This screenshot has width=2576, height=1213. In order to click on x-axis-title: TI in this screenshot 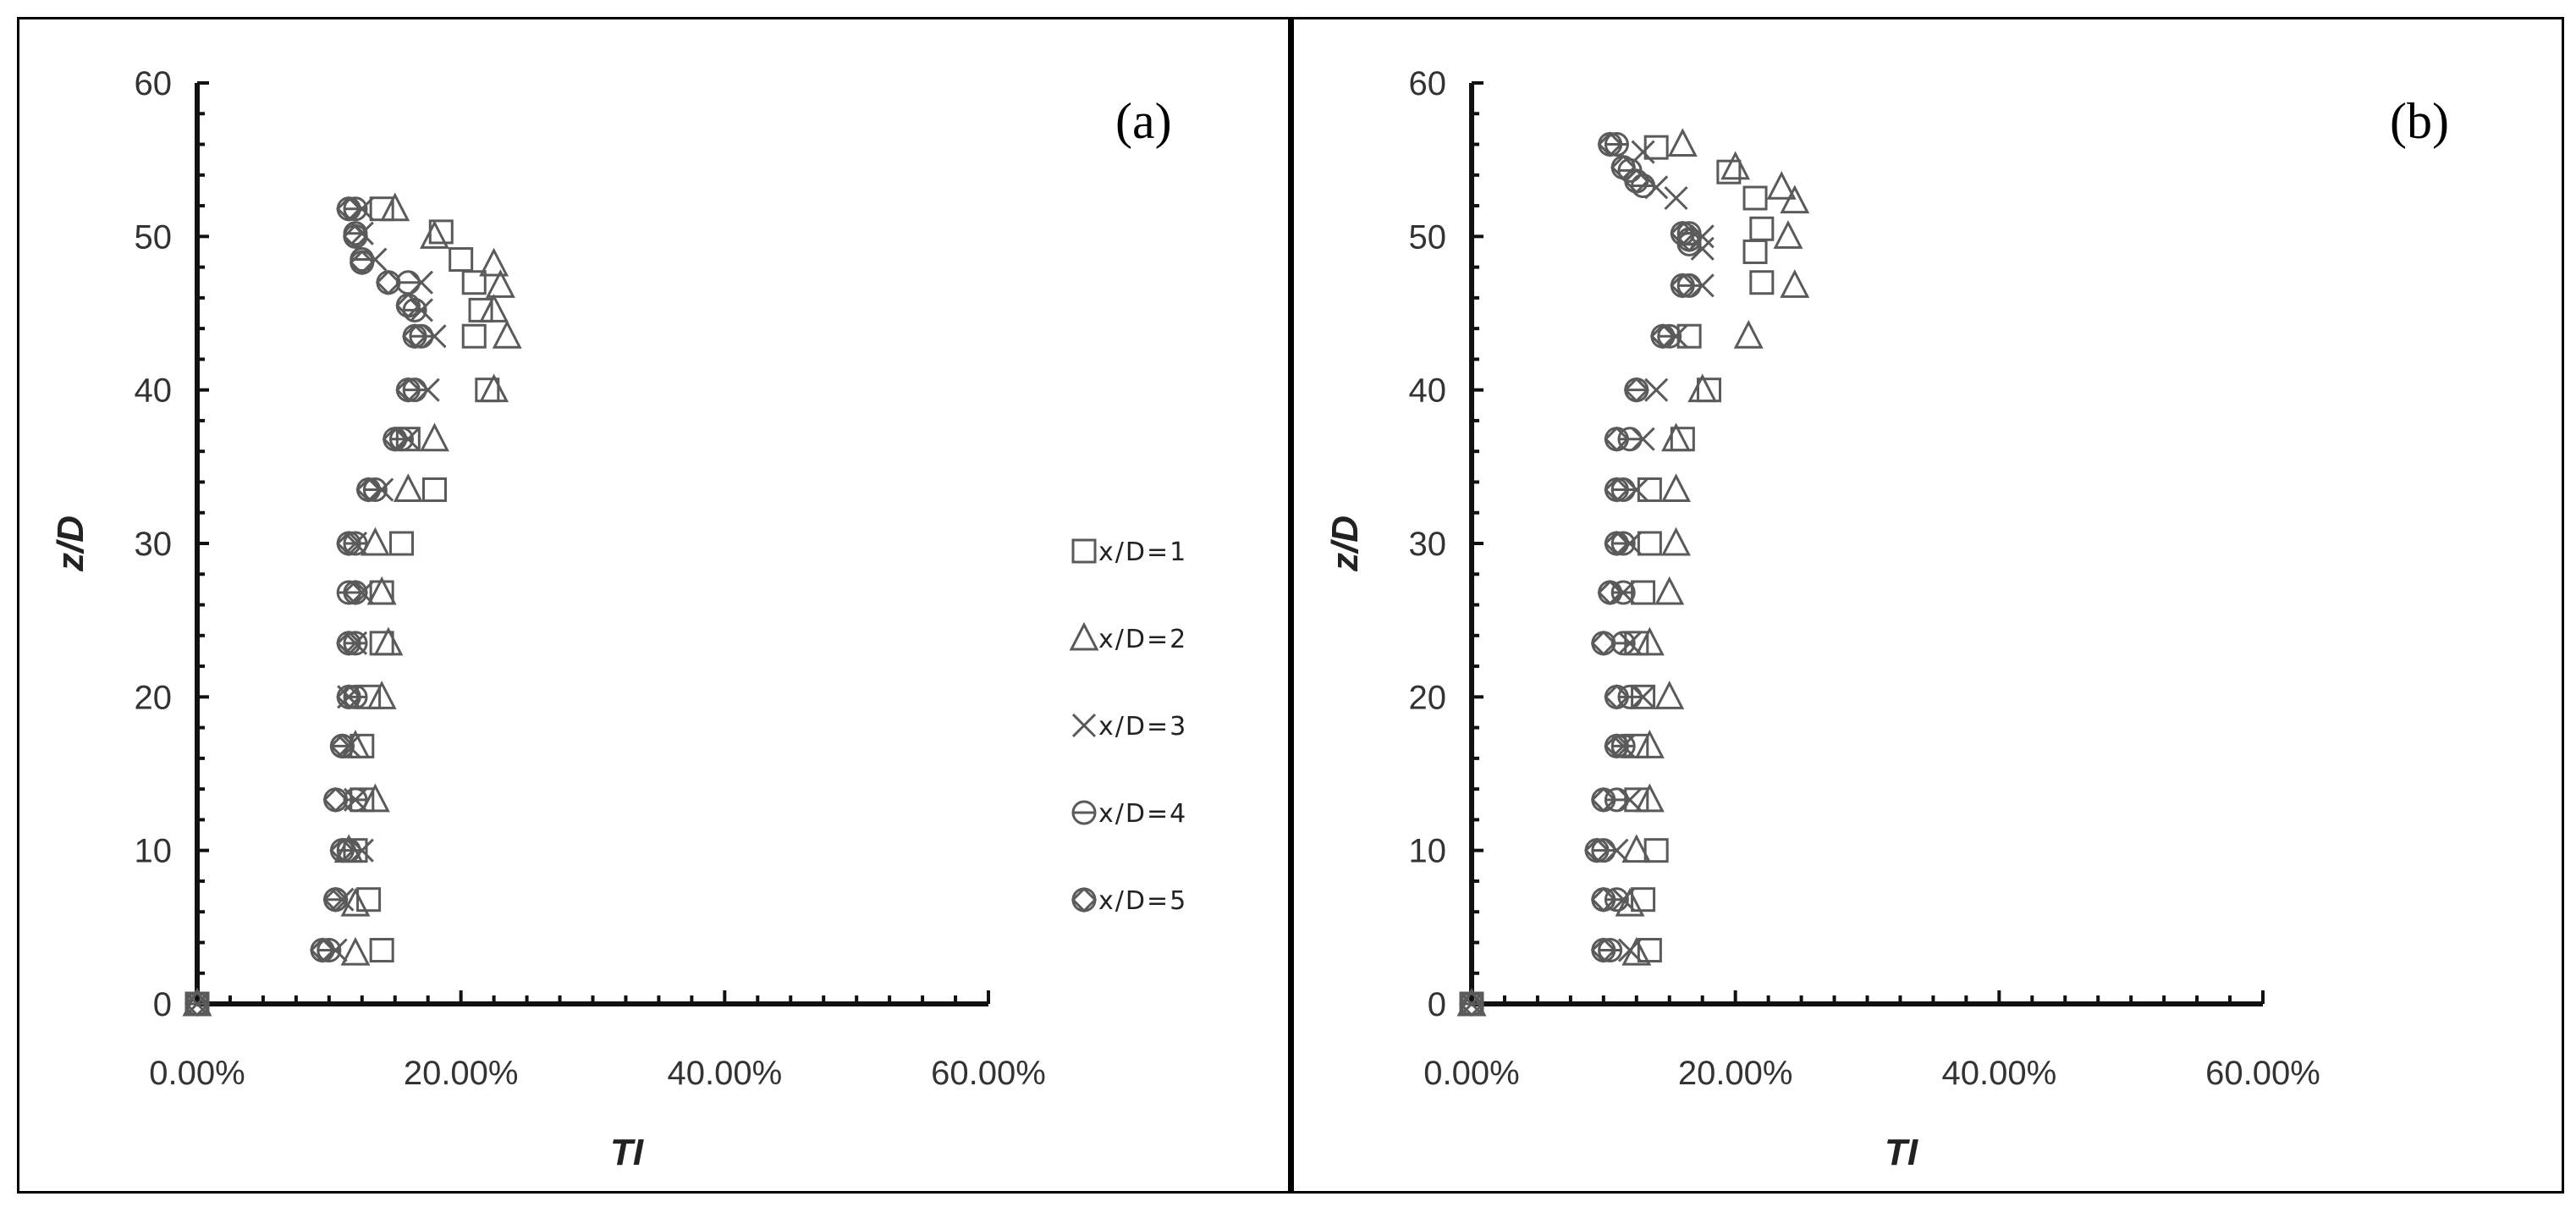, I will do `click(627, 1152)`.